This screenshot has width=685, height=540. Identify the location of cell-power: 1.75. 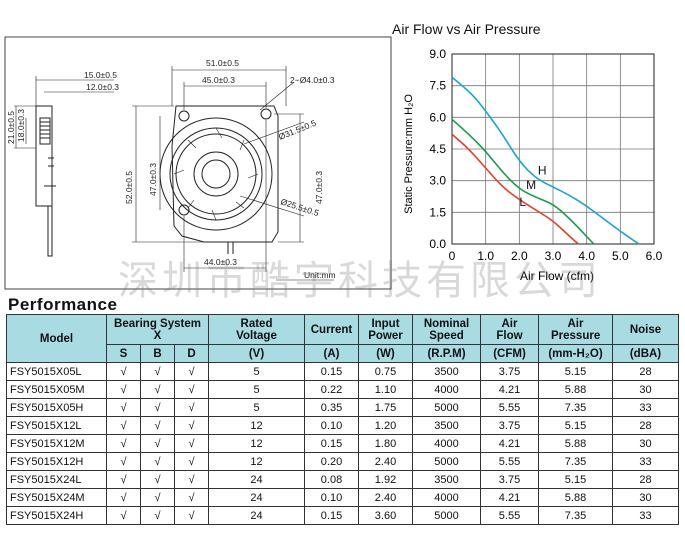
(385, 407).